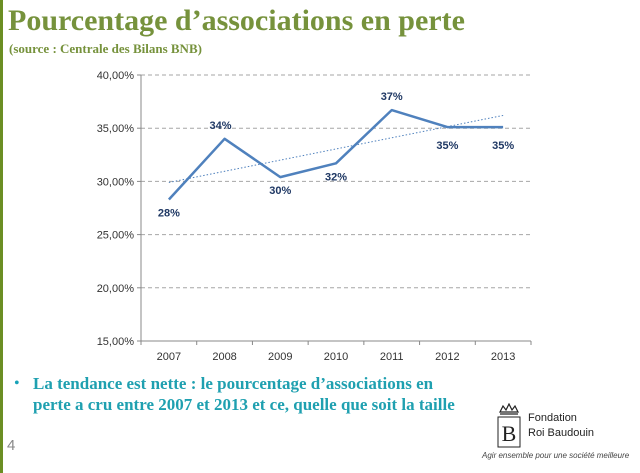  Describe the element at coordinates (116, 76) in the screenshot. I see `y-tick-label: 40,00%` at that location.